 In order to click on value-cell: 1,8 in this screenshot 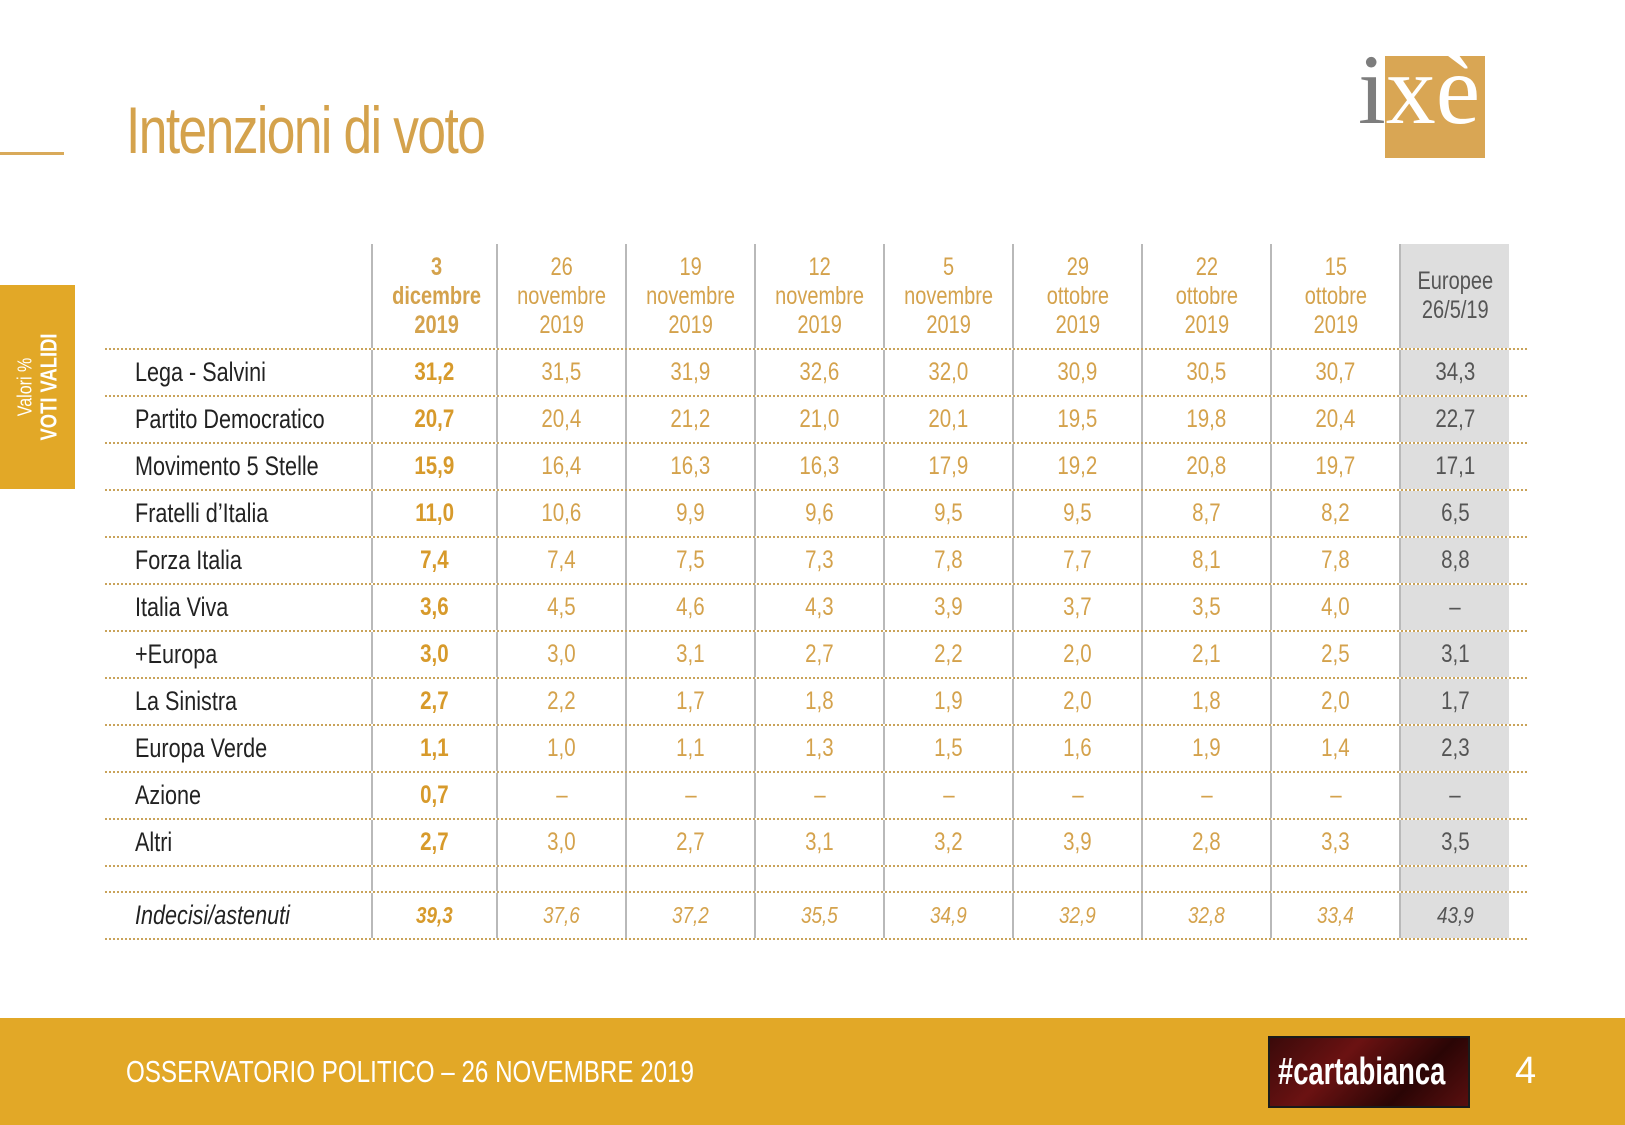, I will do `click(1205, 701)`.